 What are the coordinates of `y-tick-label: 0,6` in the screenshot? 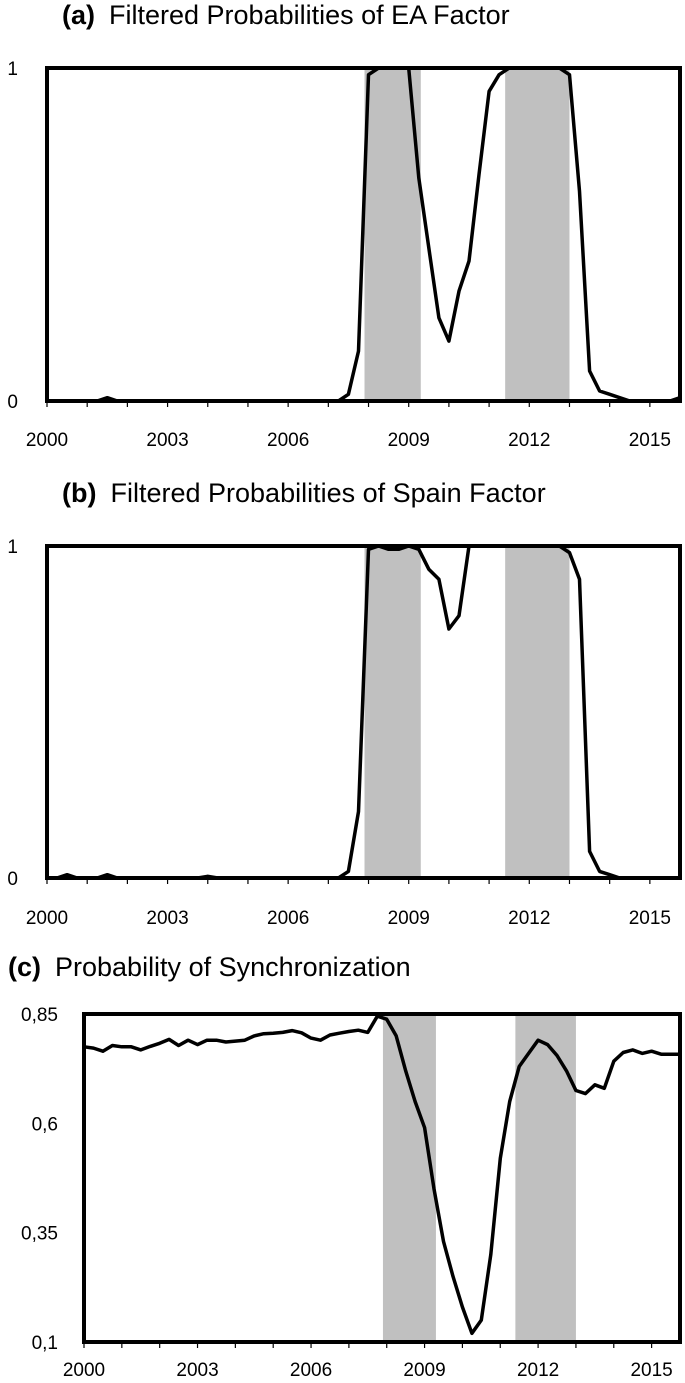 It's located at (45, 1124).